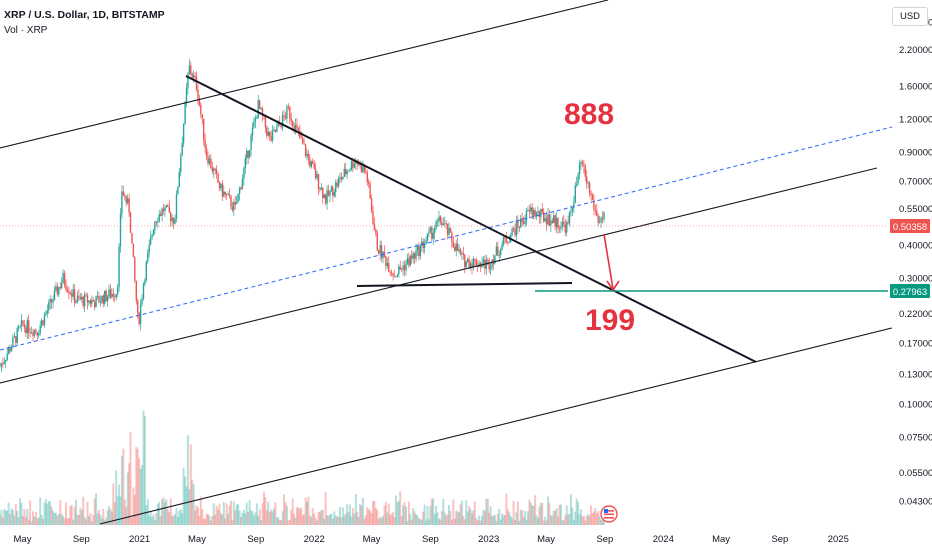 The width and height of the screenshot is (932, 550). What do you see at coordinates (910, 226) in the screenshot?
I see `last-price-tag: 0.50358` at bounding box center [910, 226].